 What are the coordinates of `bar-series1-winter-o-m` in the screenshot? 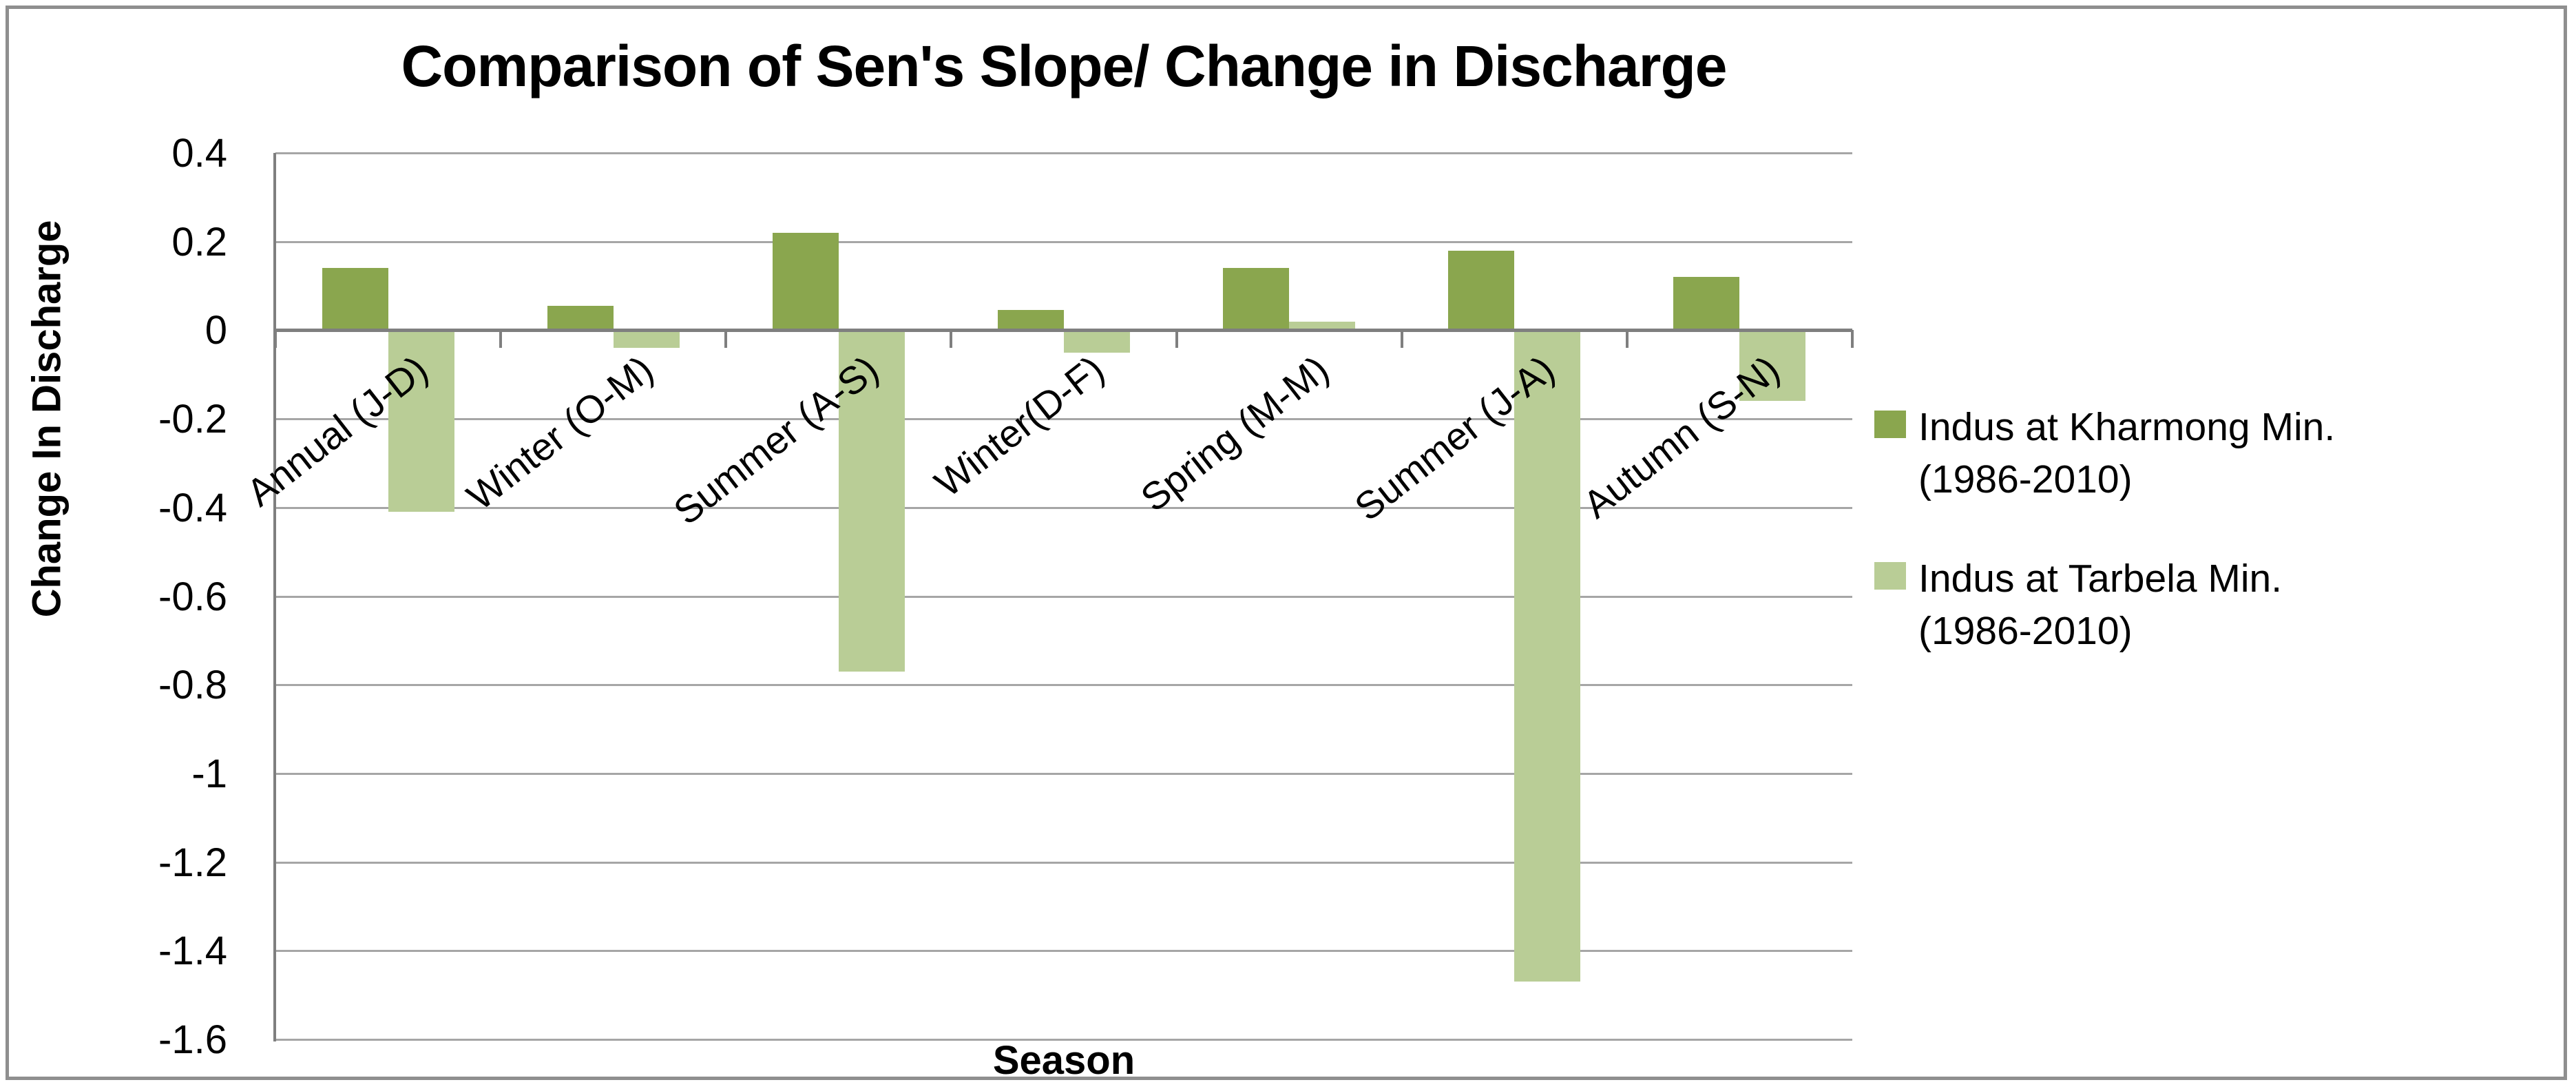 It's located at (580, 318).